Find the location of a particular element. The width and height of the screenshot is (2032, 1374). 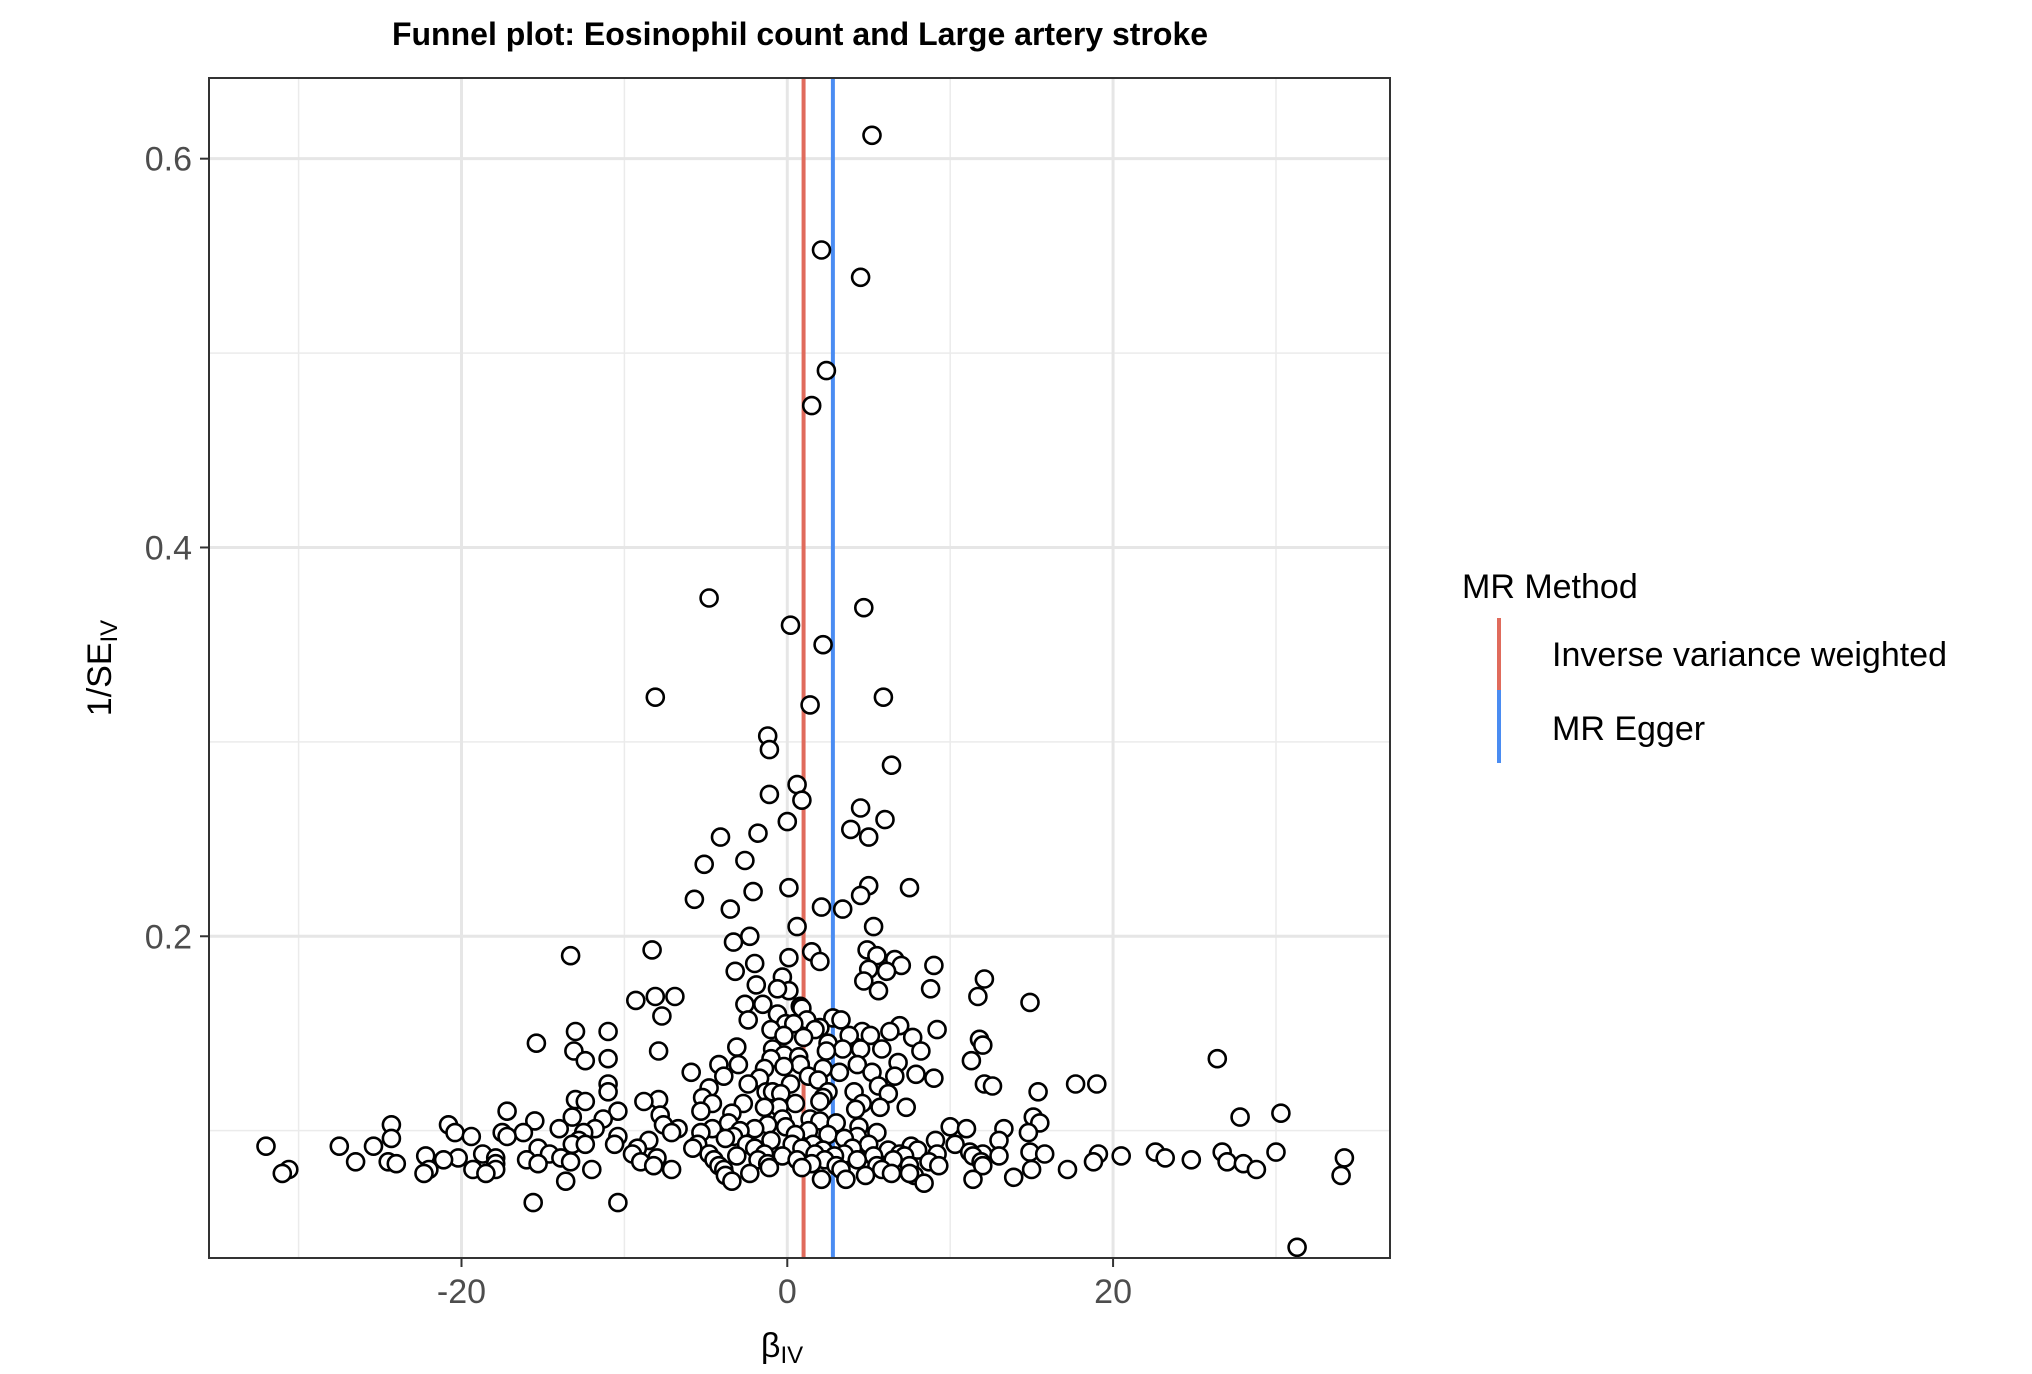

y-axis-label-sub: IV is located at coordinates (109, 631).